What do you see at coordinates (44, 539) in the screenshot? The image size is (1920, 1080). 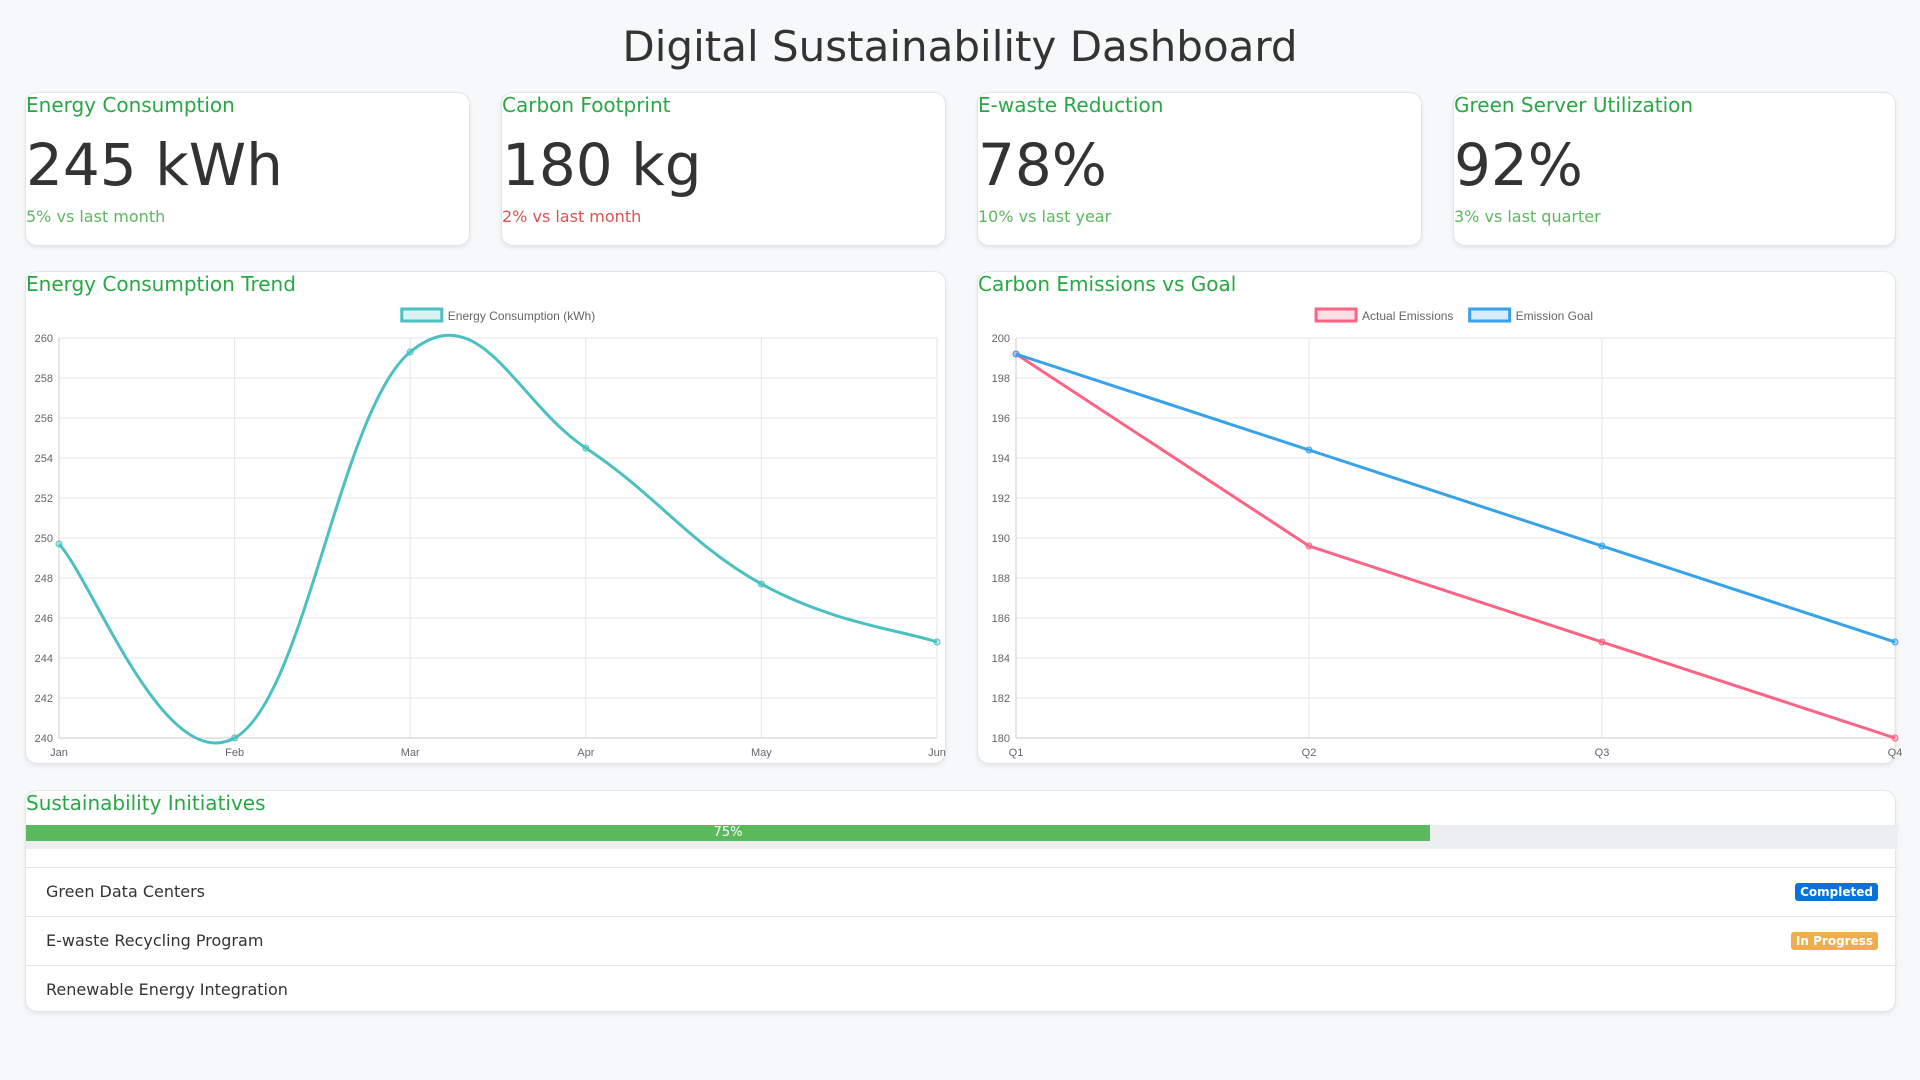 I see `y-tick-label: 250` at bounding box center [44, 539].